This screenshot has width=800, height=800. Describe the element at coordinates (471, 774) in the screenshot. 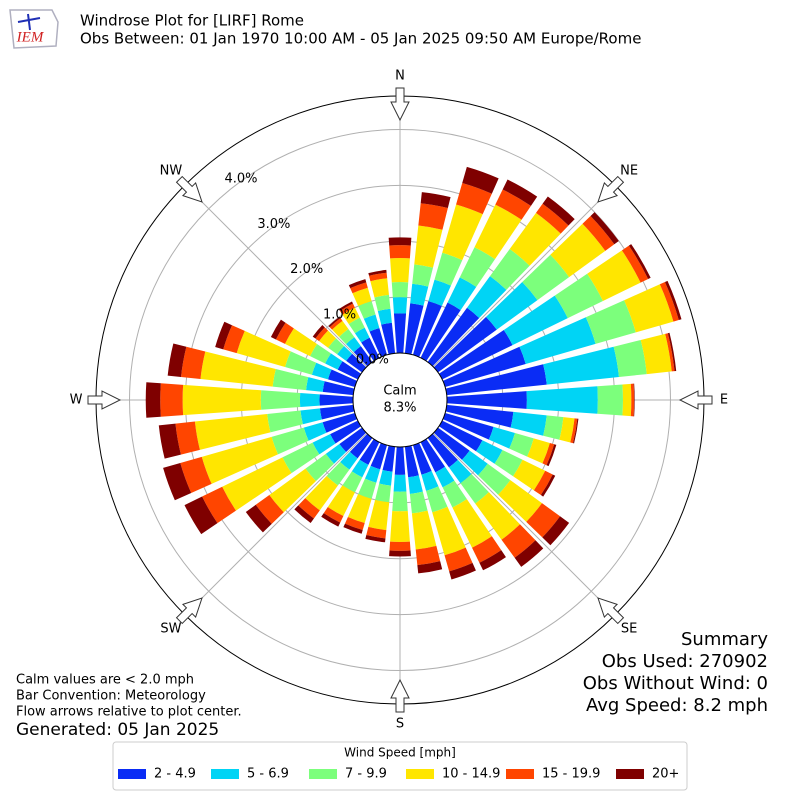

I see `legend-label: 10 - 14.9` at that location.